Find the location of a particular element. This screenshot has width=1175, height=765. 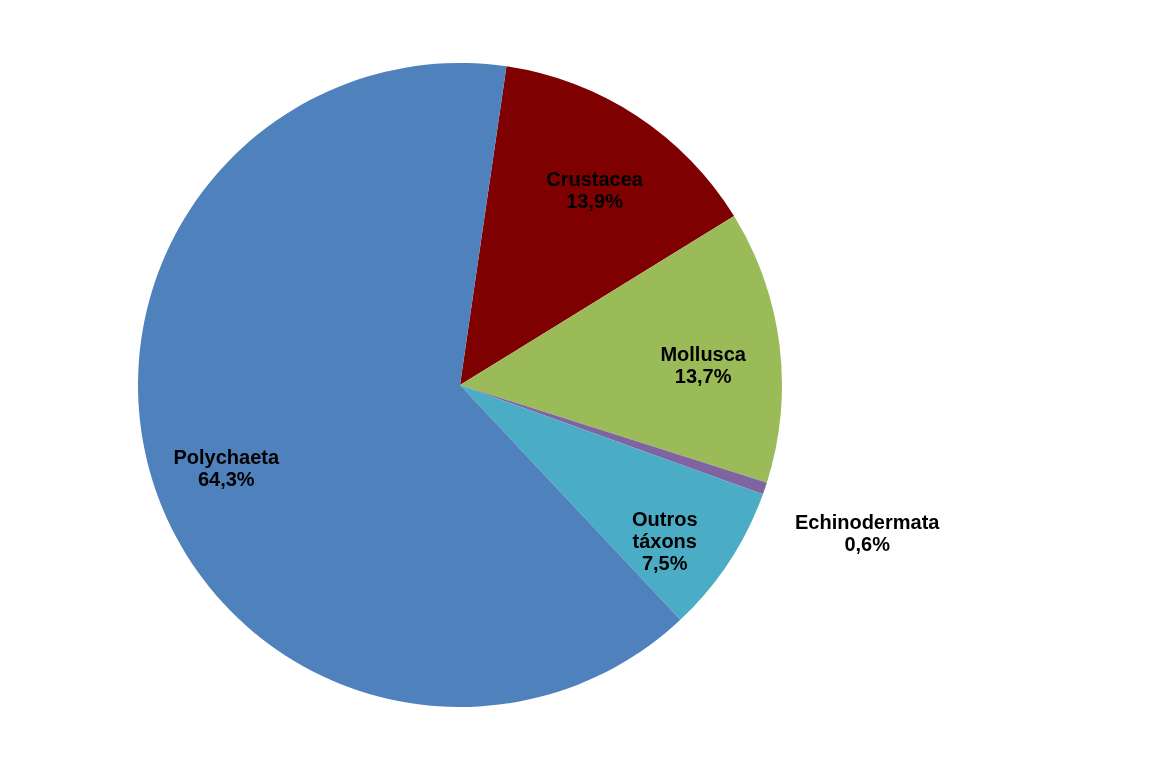

data-label: 0,6% is located at coordinates (867, 544).